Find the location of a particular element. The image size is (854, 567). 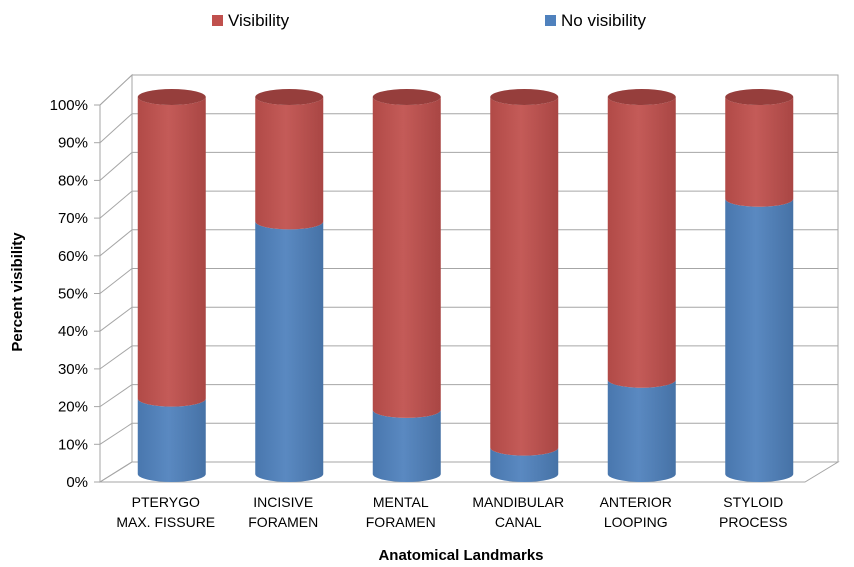

y-tick-label: 0% is located at coordinates (77, 482).